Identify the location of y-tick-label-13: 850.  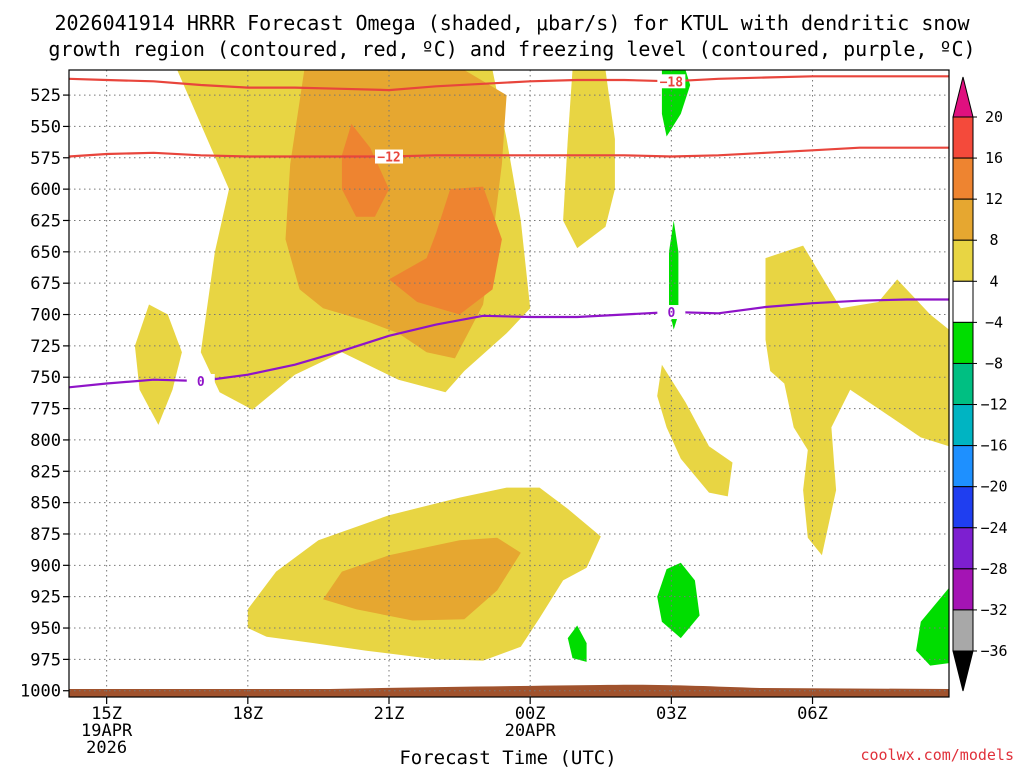
(45, 504).